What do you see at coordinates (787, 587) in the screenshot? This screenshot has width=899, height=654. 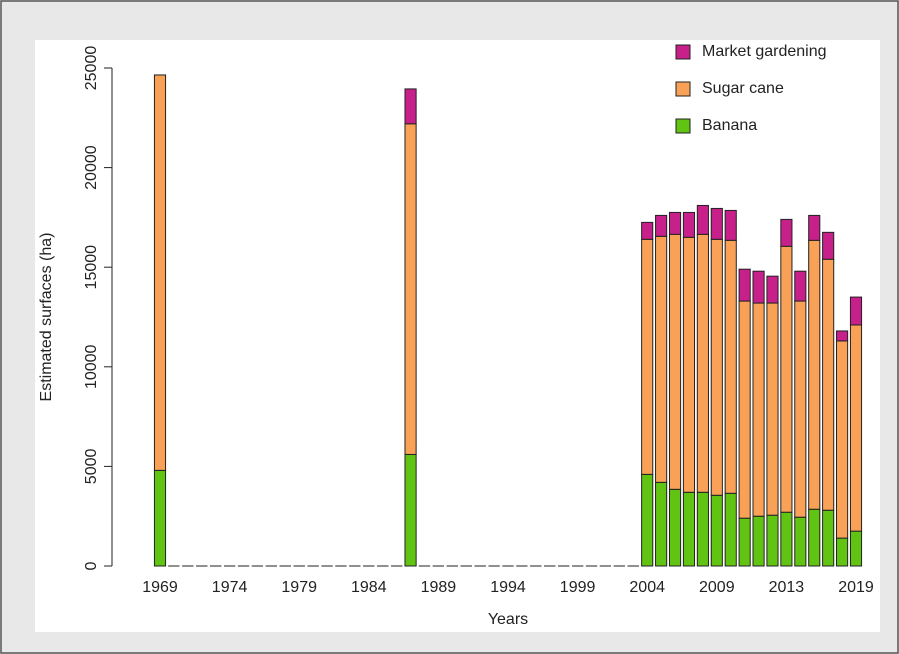 I see `x-tick-label: 2013` at bounding box center [787, 587].